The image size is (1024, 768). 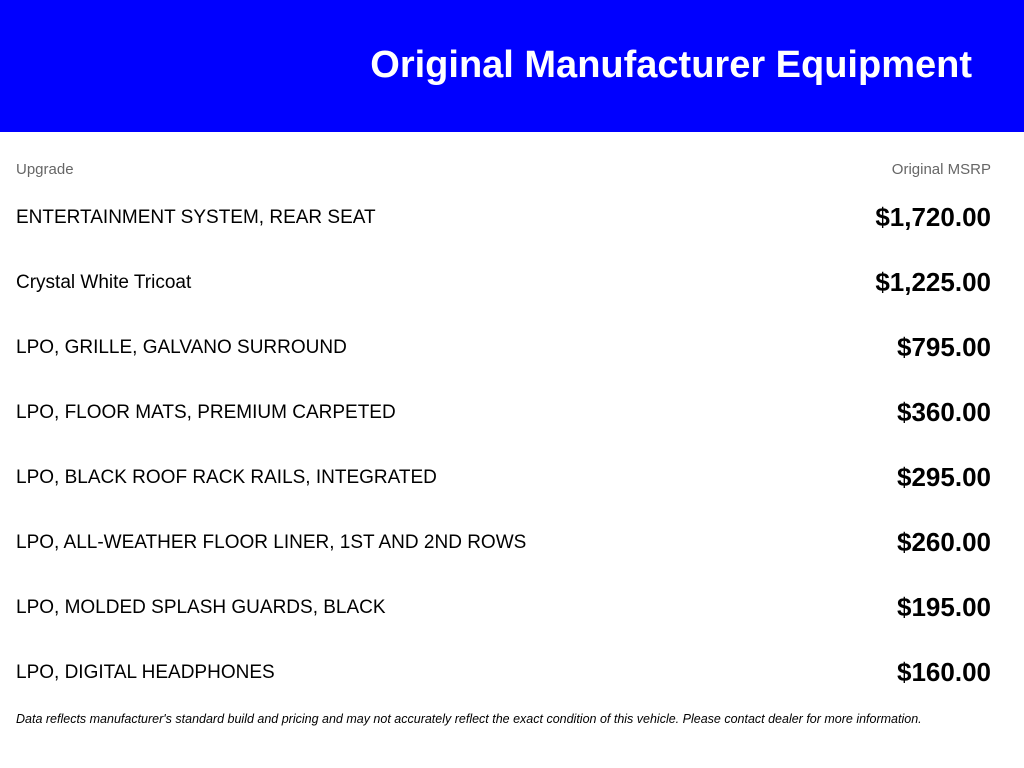 I want to click on equipment-price: $360.00, so click(x=944, y=412).